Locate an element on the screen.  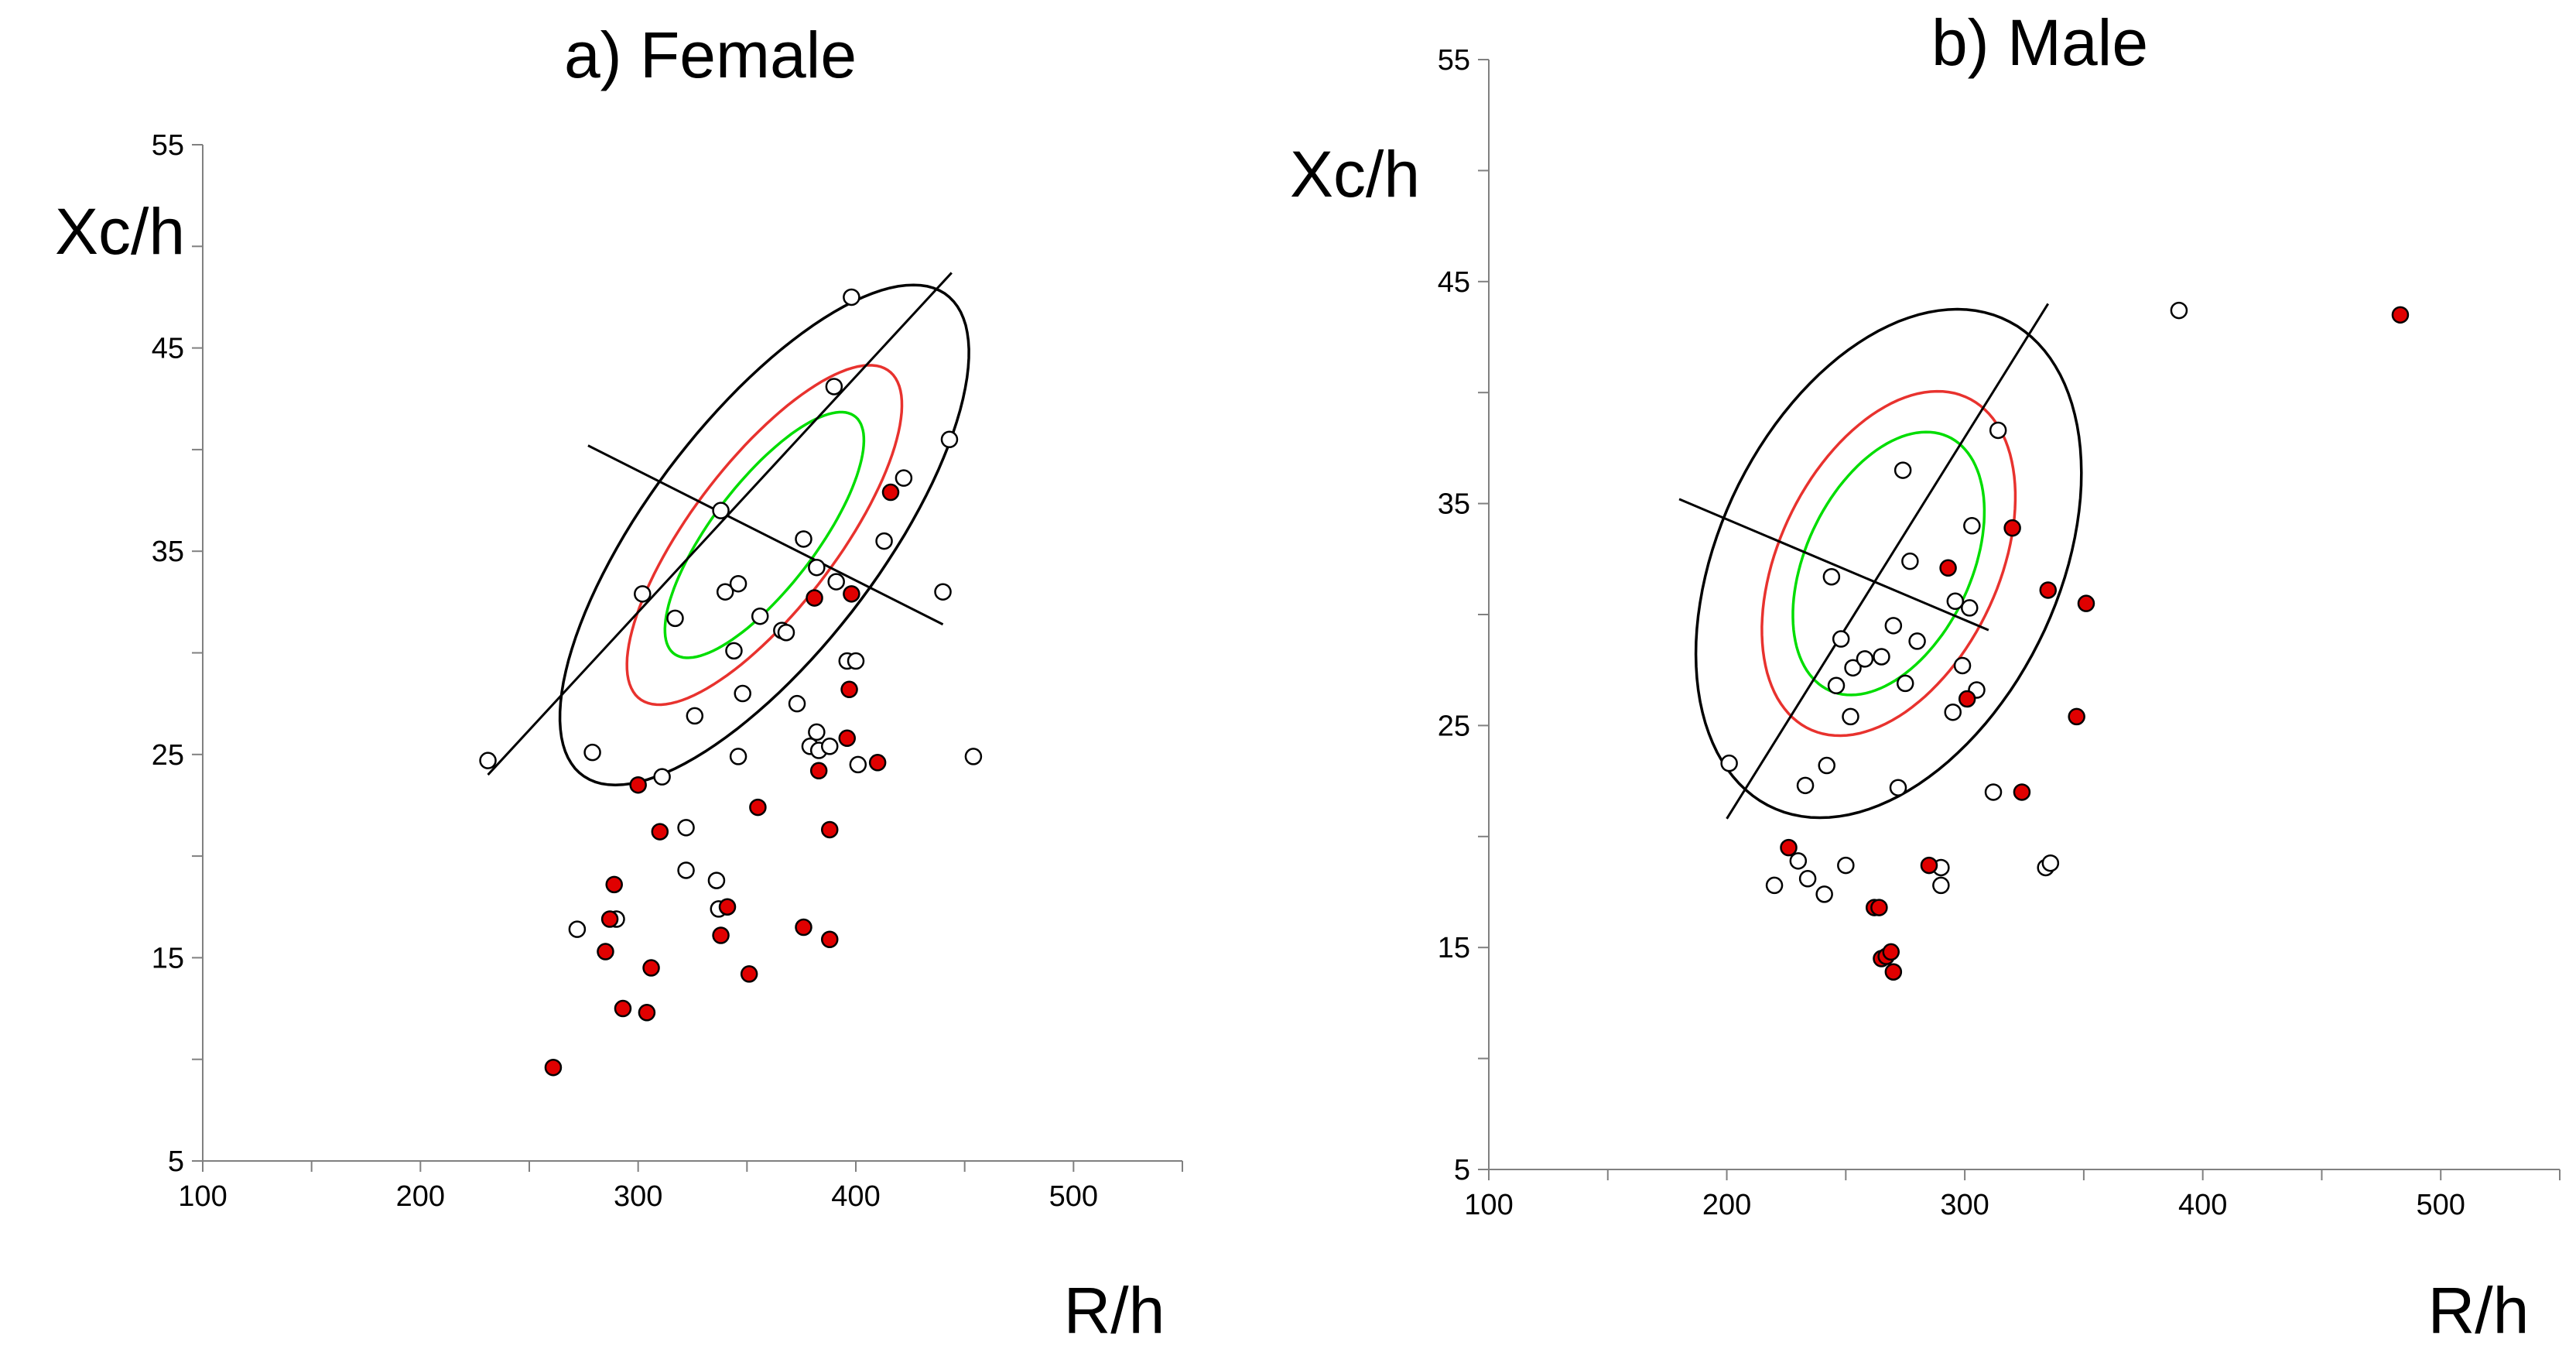
ellipse-inner-female is located at coordinates (765, 534).